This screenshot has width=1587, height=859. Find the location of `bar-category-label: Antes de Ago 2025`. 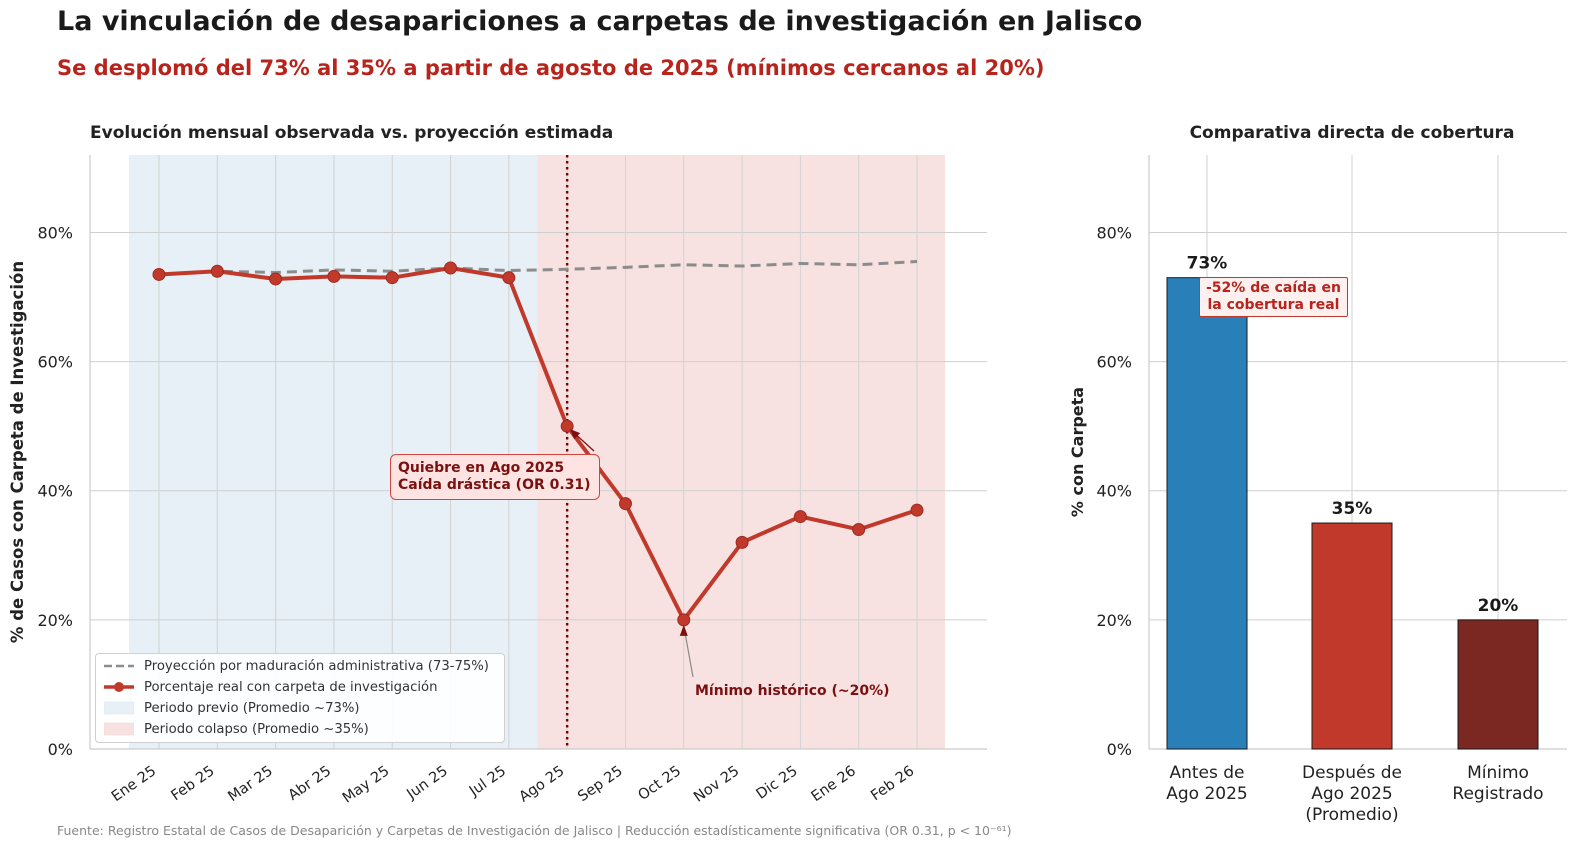

bar-category-label: Antes de Ago 2025 is located at coordinates (1207, 783).